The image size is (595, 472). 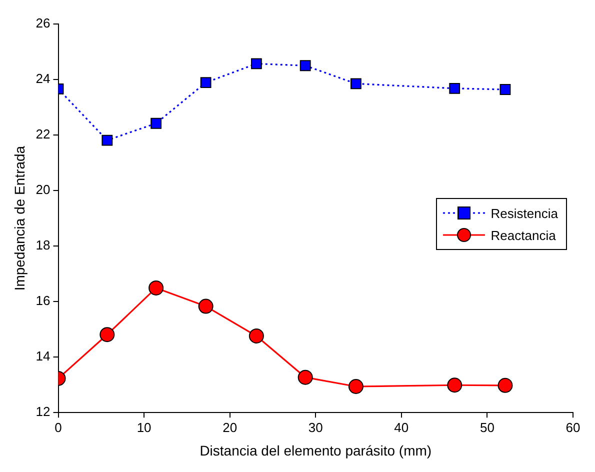 What do you see at coordinates (19, 218) in the screenshot?
I see `y-axis-title: Impedancia de Entrada` at bounding box center [19, 218].